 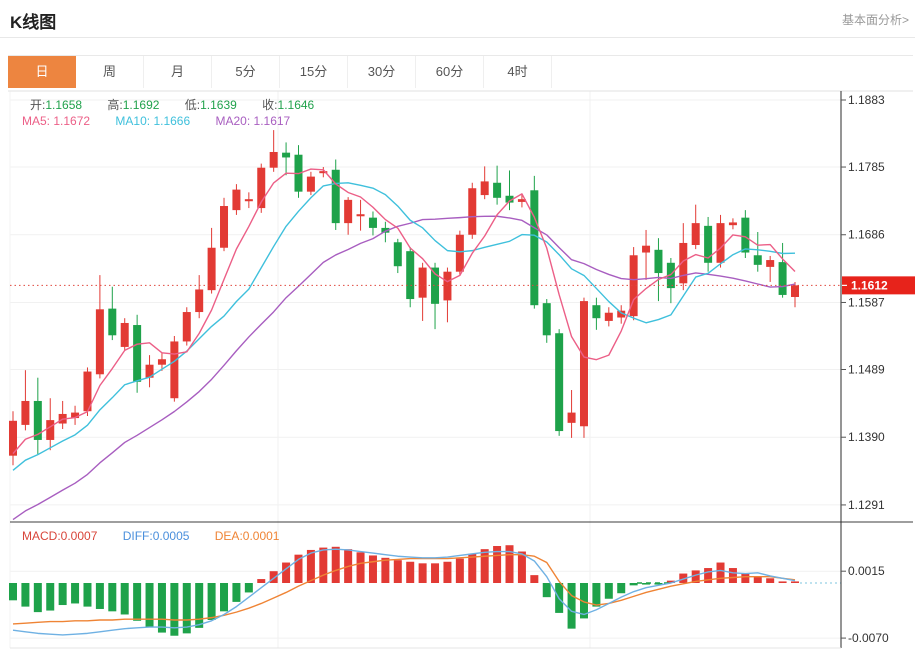 What do you see at coordinates (183, 104) in the screenshot?
I see `ohlc-legend: 开:1.1658 高:1.1692 低:1.1639 收:1.1646` at bounding box center [183, 104].